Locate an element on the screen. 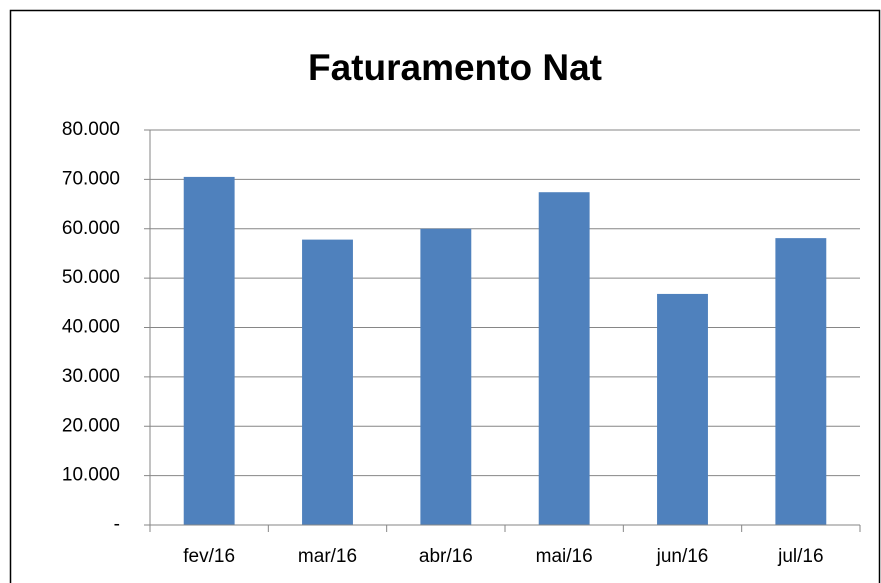 This screenshot has height=583, width=881. x-tick-label: mai/16 is located at coordinates (564, 556).